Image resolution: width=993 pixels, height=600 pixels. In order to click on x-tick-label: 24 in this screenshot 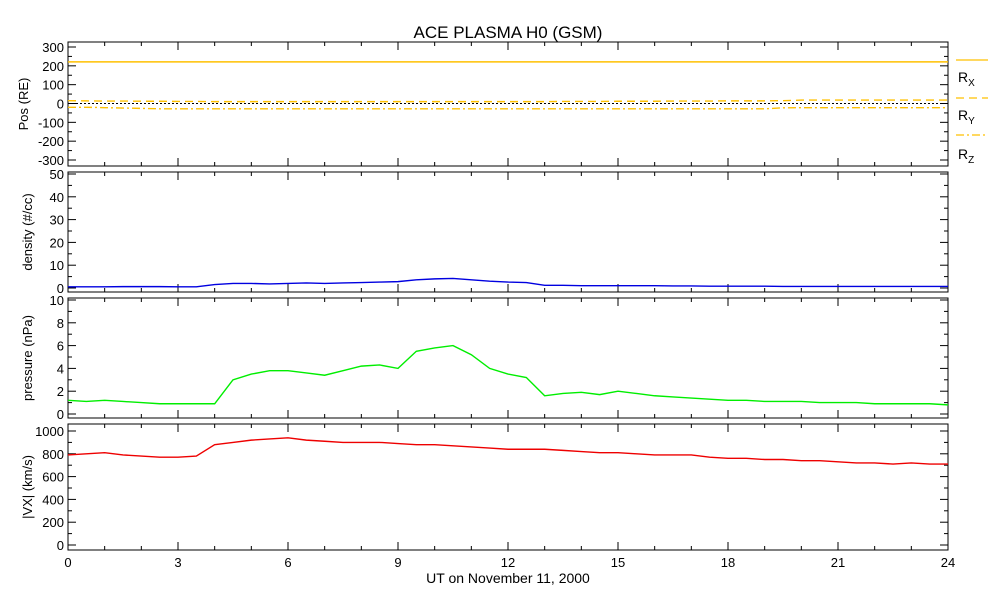, I will do `click(948, 562)`.